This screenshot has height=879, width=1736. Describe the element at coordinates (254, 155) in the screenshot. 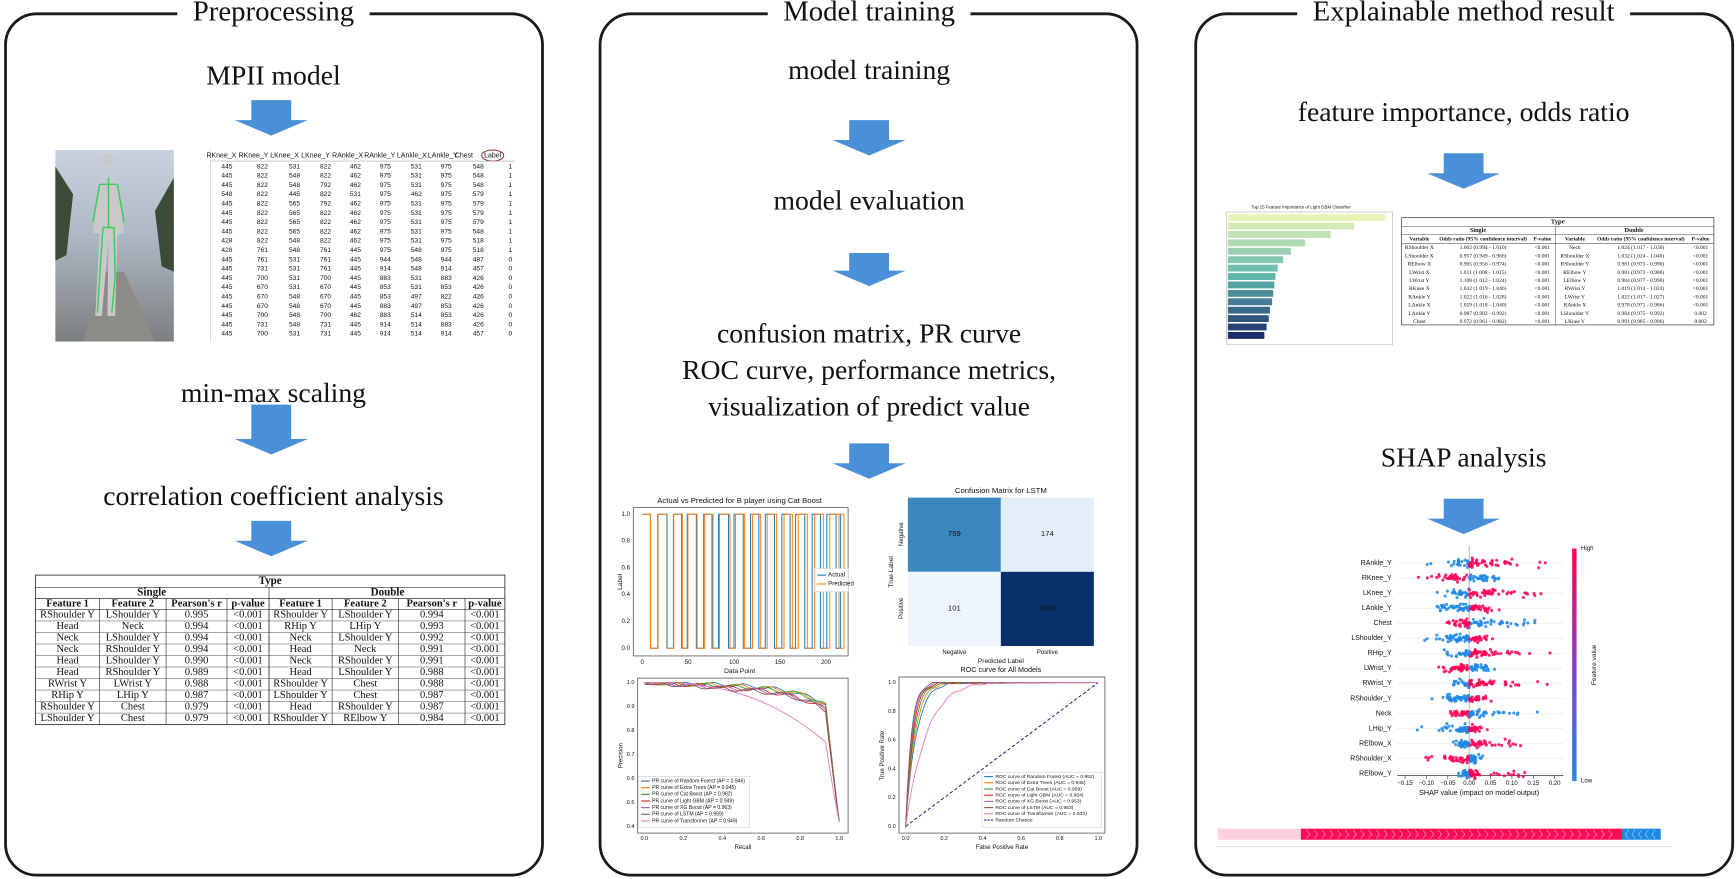

I see `table-header: RKnee_Y` at that location.